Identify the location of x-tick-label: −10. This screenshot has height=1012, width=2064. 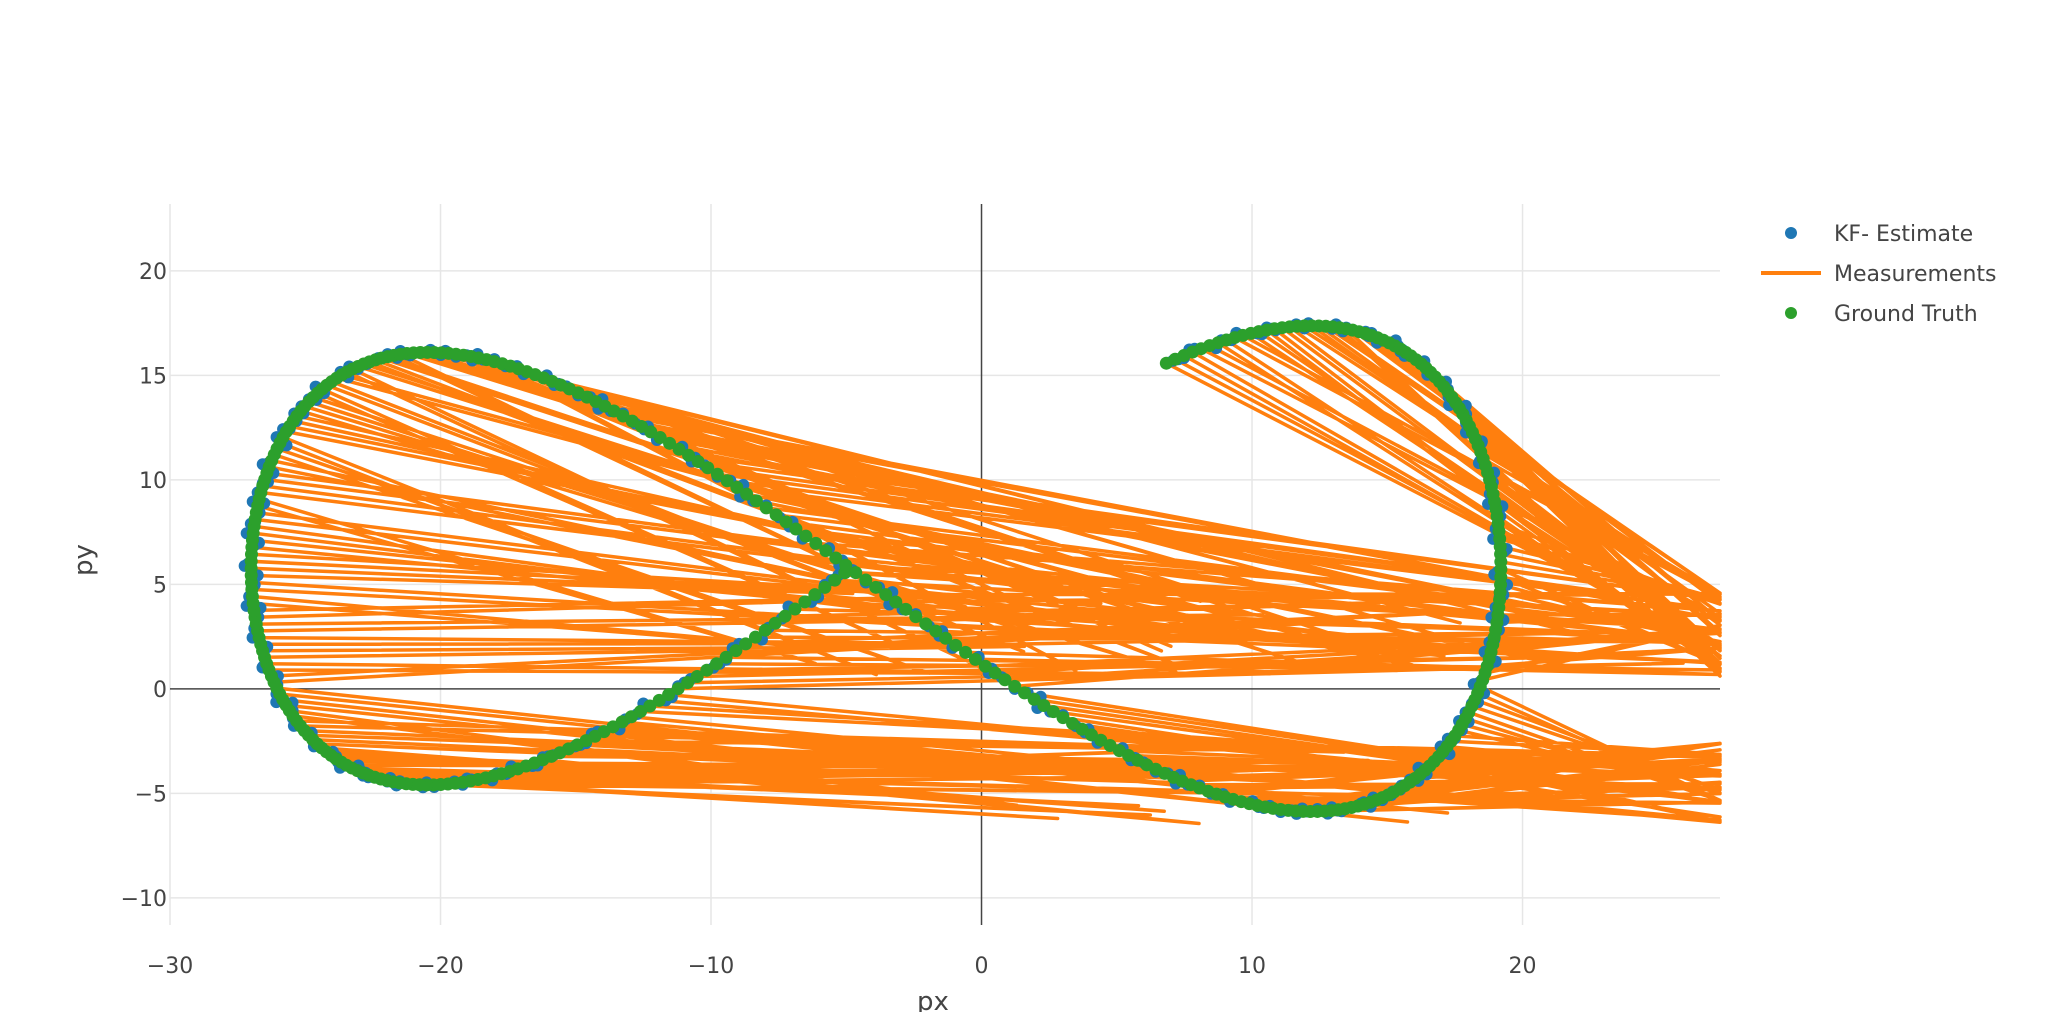
(711, 966).